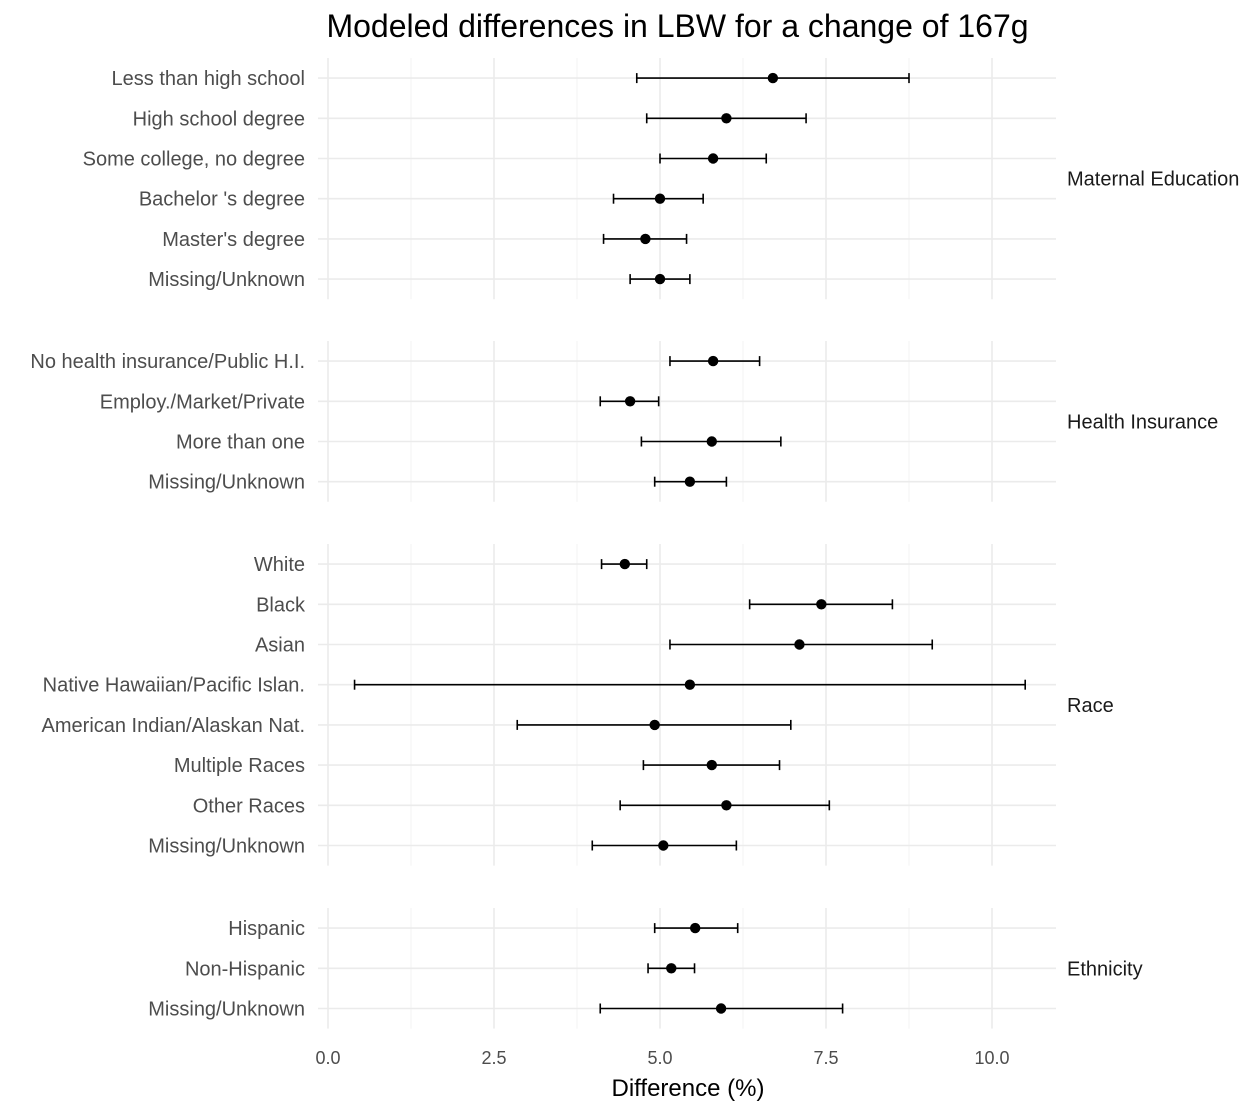 The width and height of the screenshot is (1255, 1102). What do you see at coordinates (245, 969) in the screenshot?
I see `row-label: Non-Hispanic` at bounding box center [245, 969].